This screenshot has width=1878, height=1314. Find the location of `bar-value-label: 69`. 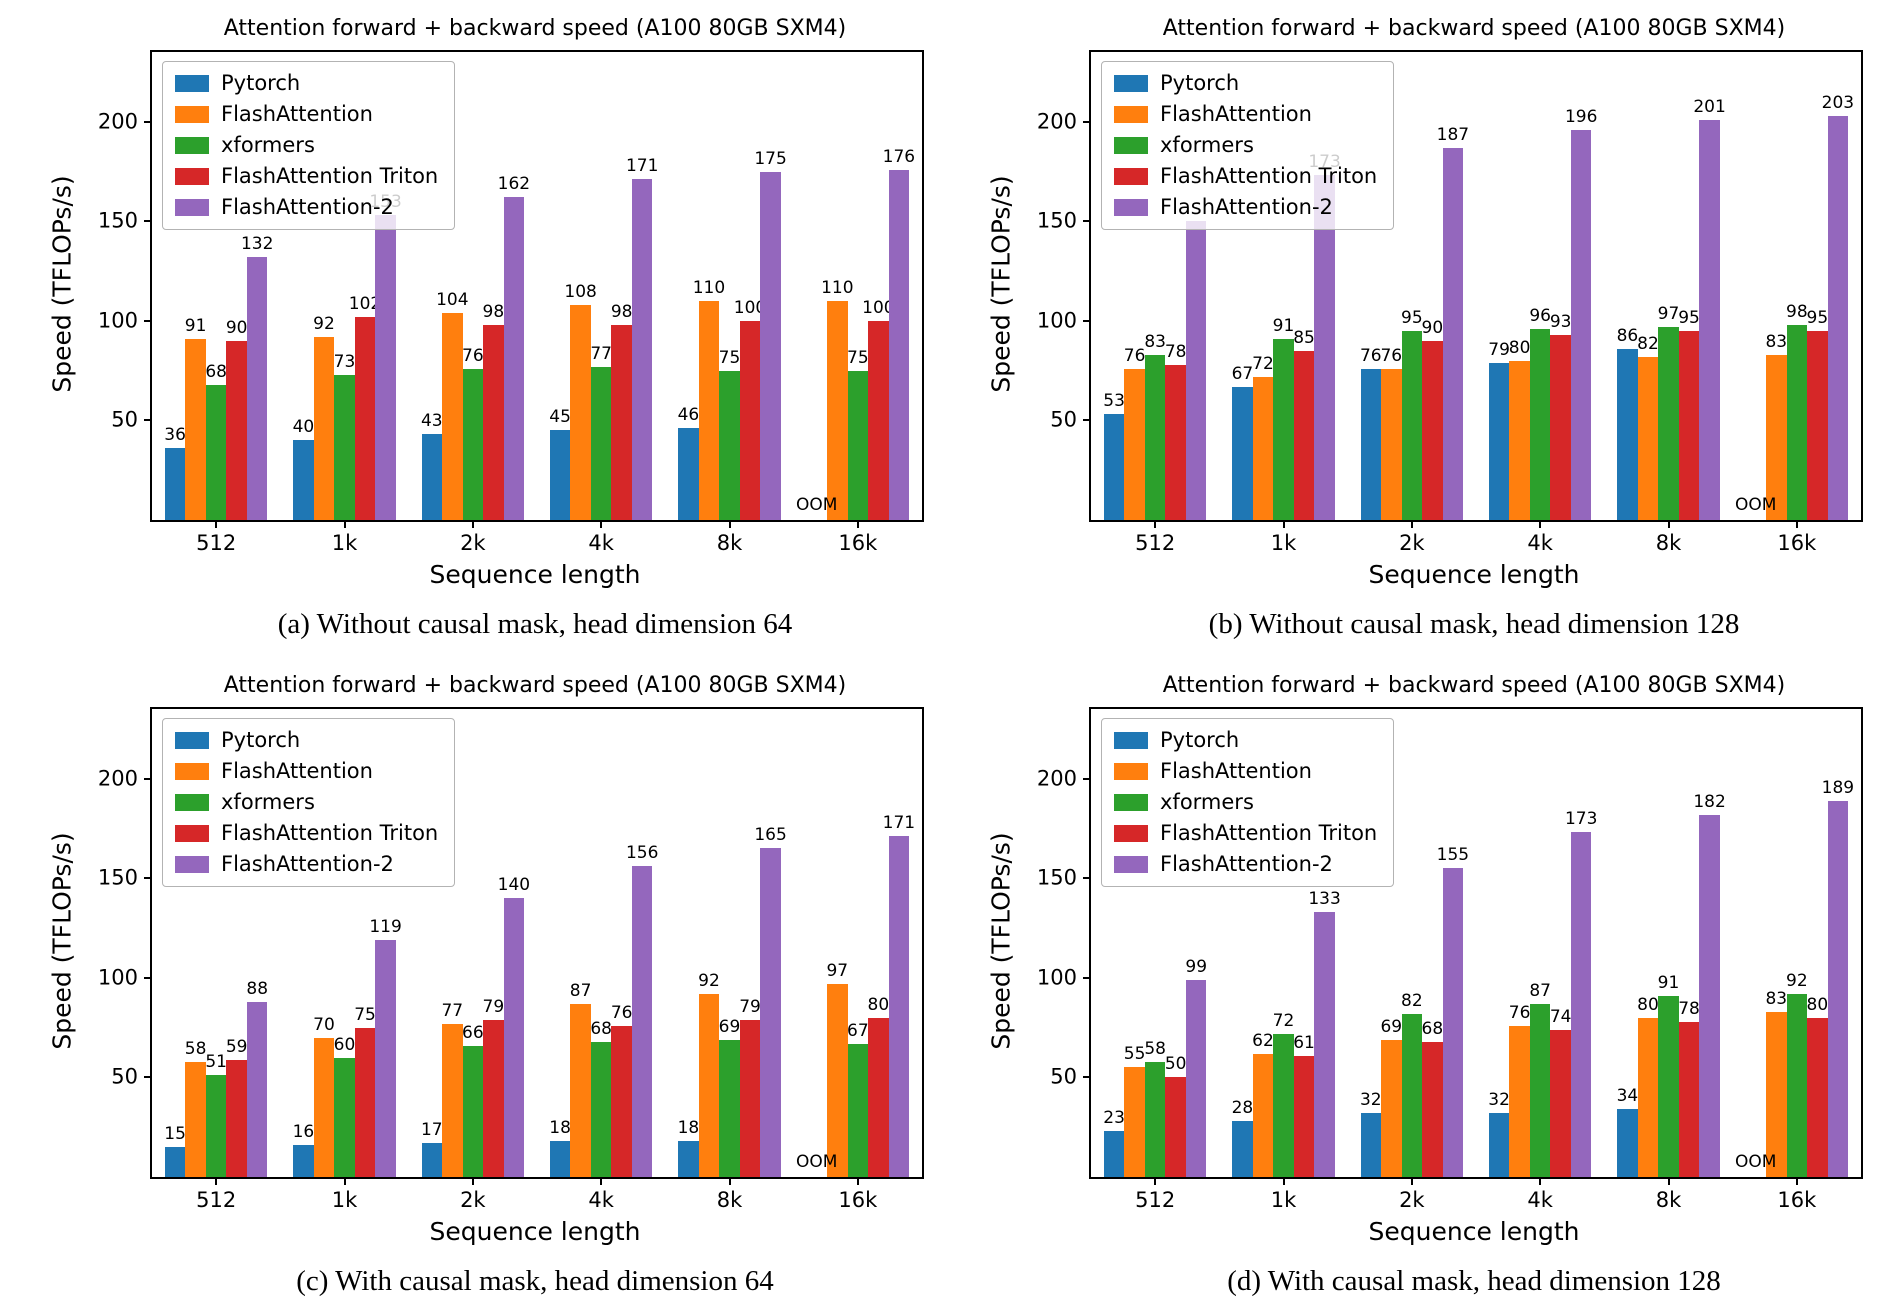

bar-value-label: 69 is located at coordinates (1391, 1026).